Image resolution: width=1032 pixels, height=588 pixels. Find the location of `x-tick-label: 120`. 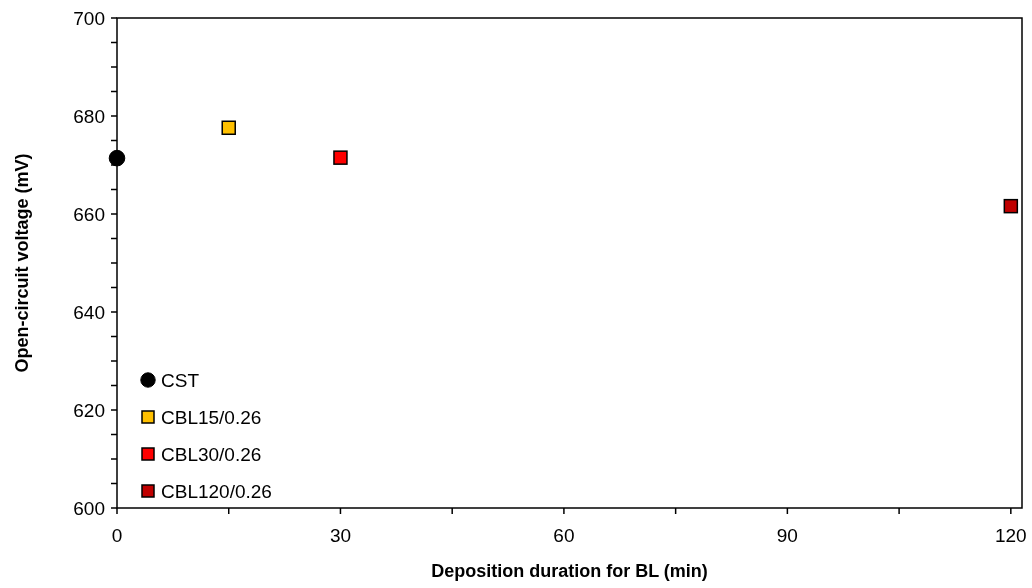

x-tick-label: 120 is located at coordinates (1010, 535).